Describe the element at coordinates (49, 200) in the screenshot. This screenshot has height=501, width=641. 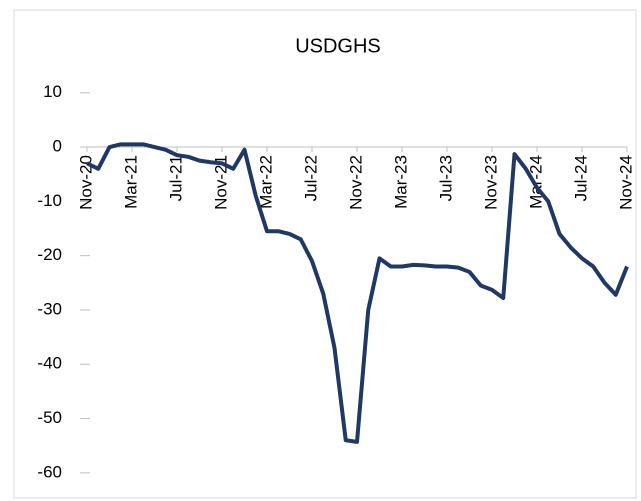
I see `y-tick-label: -10` at that location.